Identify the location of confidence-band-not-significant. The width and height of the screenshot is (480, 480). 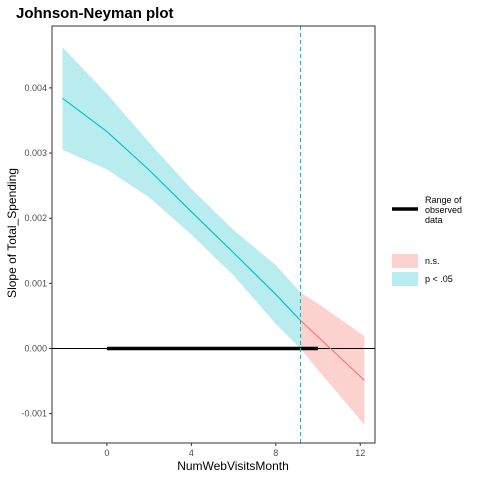
(332, 358).